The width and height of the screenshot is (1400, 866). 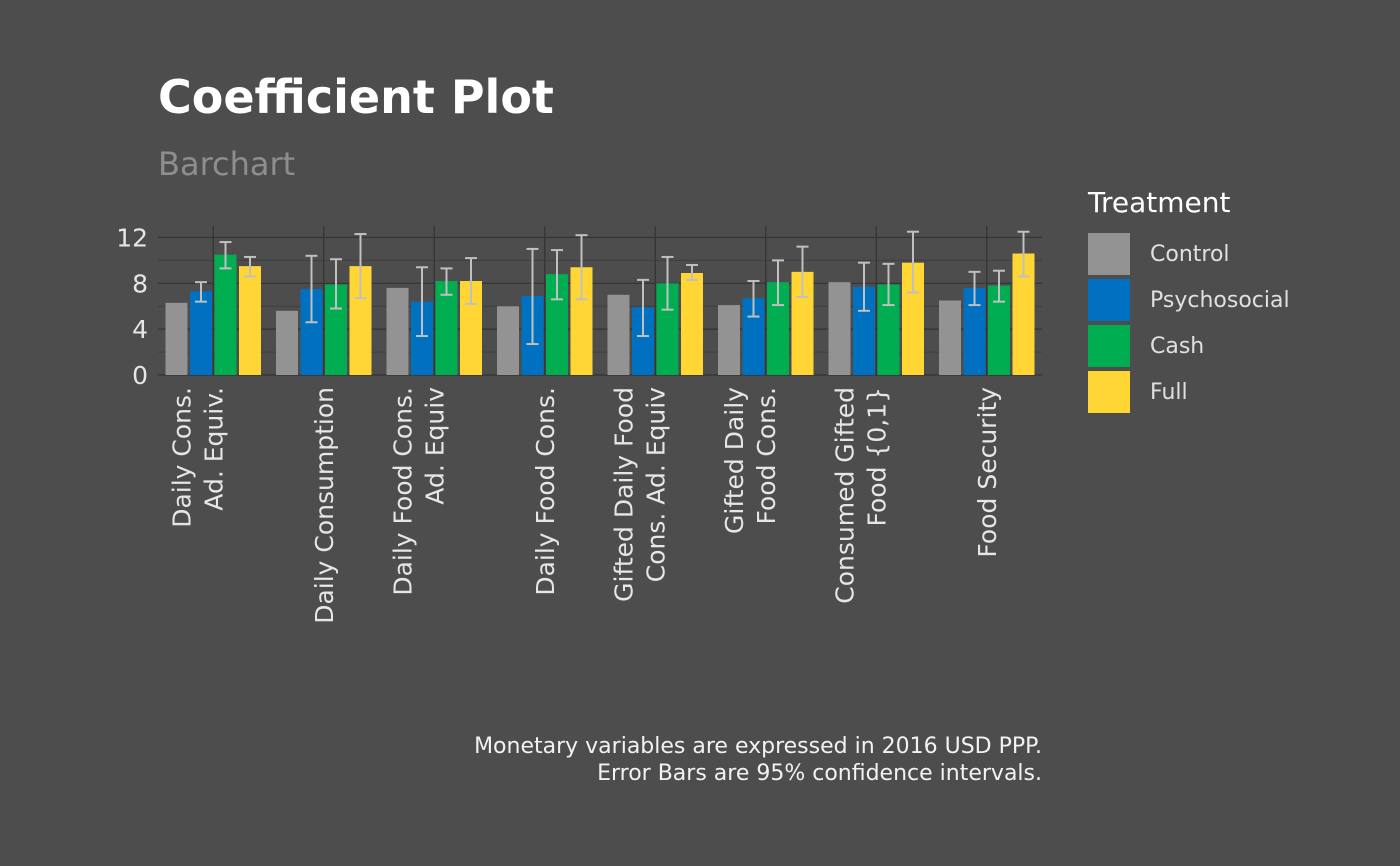 I want to click on legend: Treatment Control Psychosocial Cash Full, so click(x=1189, y=300).